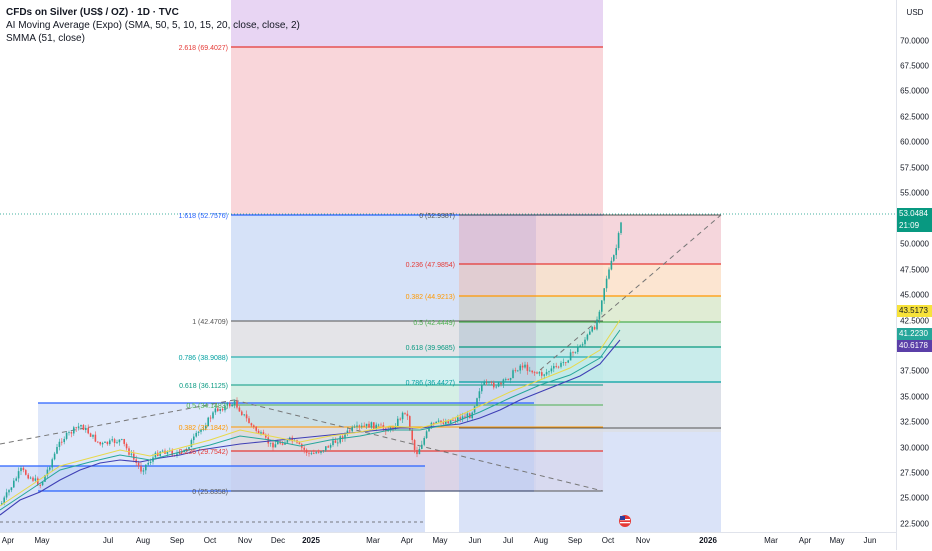  Describe the element at coordinates (914, 473) in the screenshot. I see `y-tick: 27.5000` at that location.